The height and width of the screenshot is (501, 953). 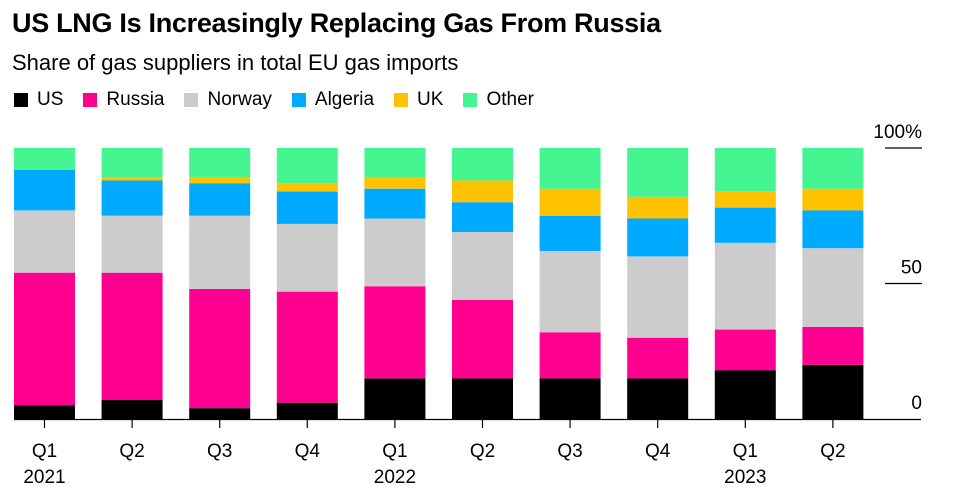 What do you see at coordinates (897, 132) in the screenshot?
I see `y-tick-label: 100%` at bounding box center [897, 132].